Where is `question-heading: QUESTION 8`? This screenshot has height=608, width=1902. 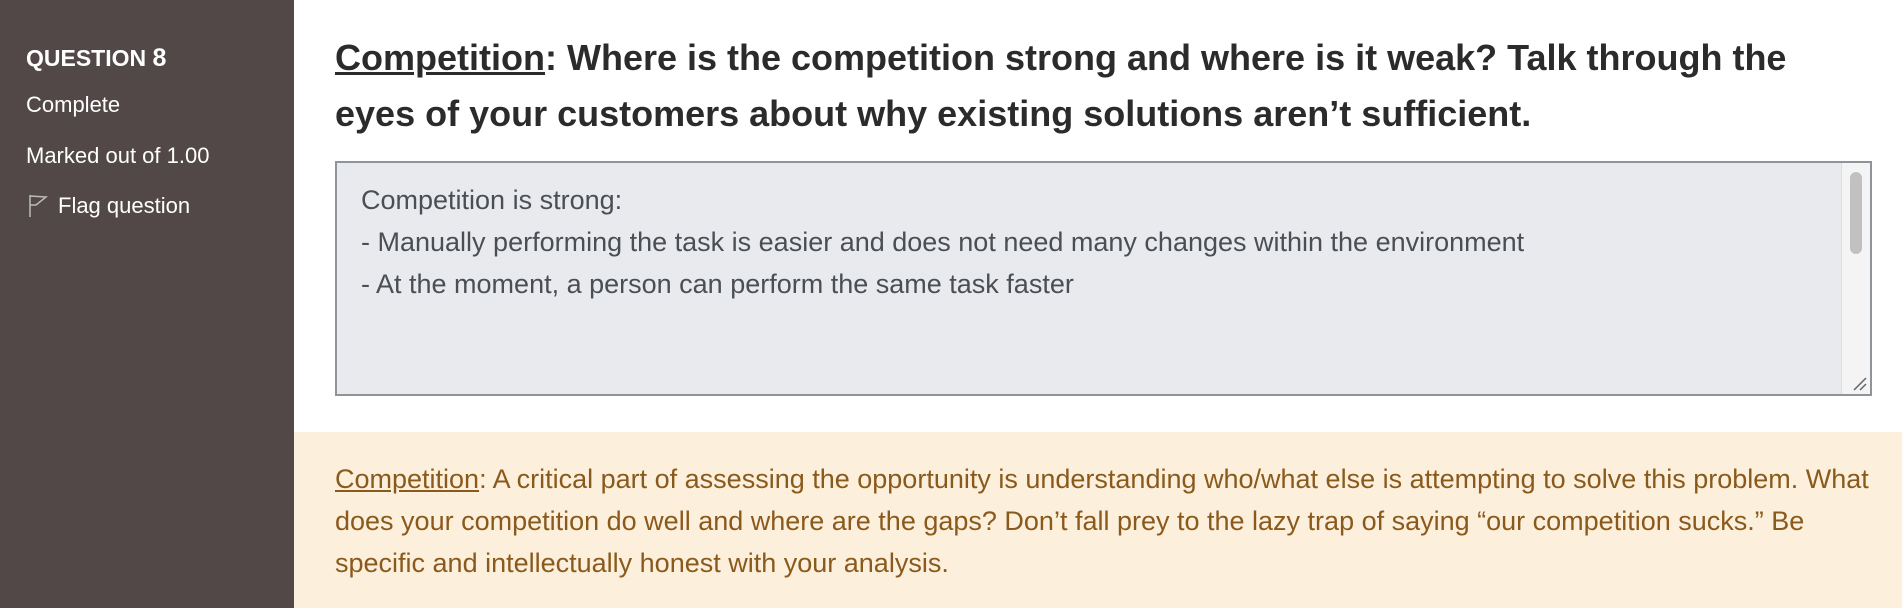
question-heading: QUESTION 8 is located at coordinates (96, 58).